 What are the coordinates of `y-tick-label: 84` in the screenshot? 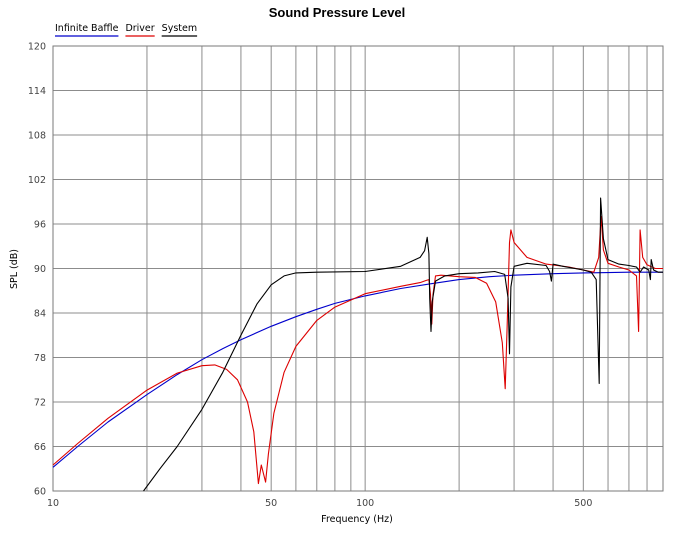 It's located at (40, 314).